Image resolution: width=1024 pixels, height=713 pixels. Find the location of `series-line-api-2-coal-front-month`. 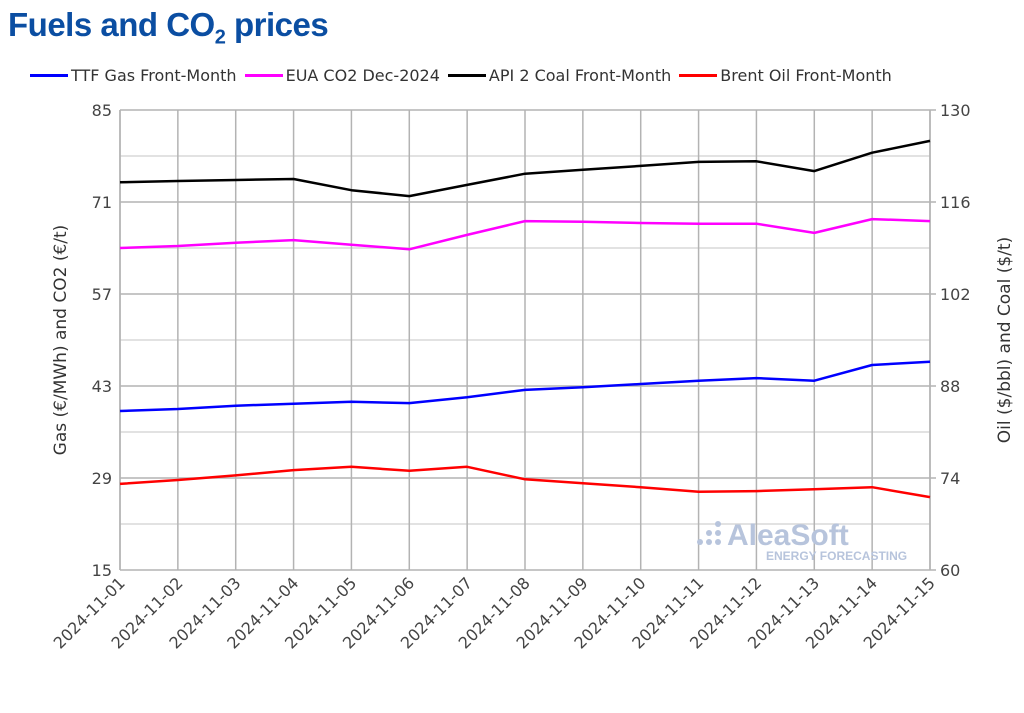

series-line-api-2-coal-front-month is located at coordinates (525, 168).